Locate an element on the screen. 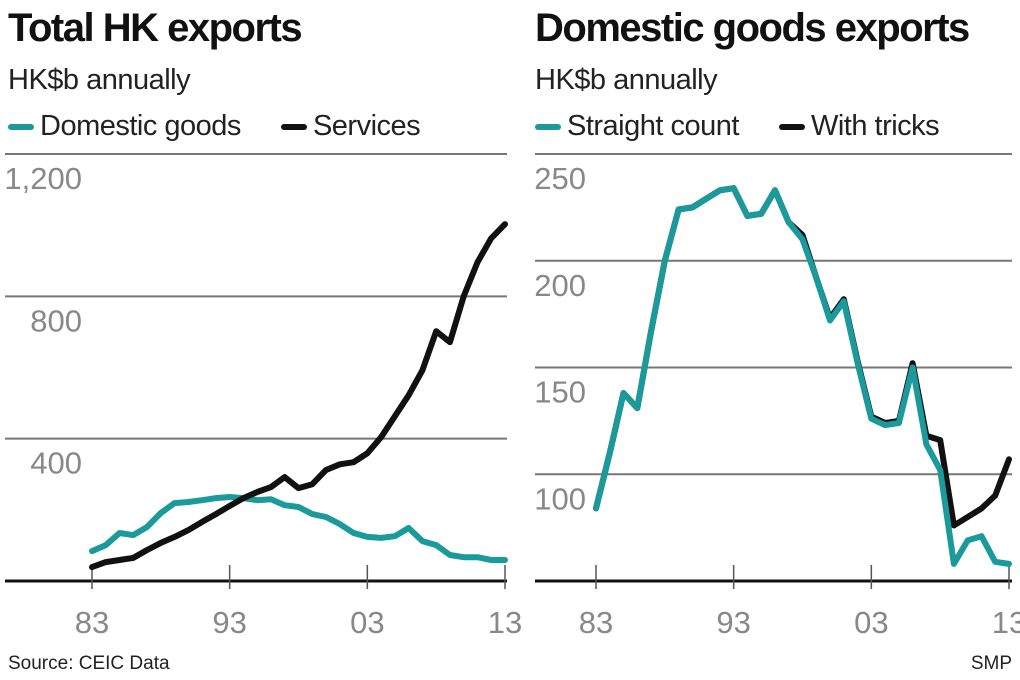 The width and height of the screenshot is (1020, 680). left-y-tick-label: 800 is located at coordinates (56, 320).